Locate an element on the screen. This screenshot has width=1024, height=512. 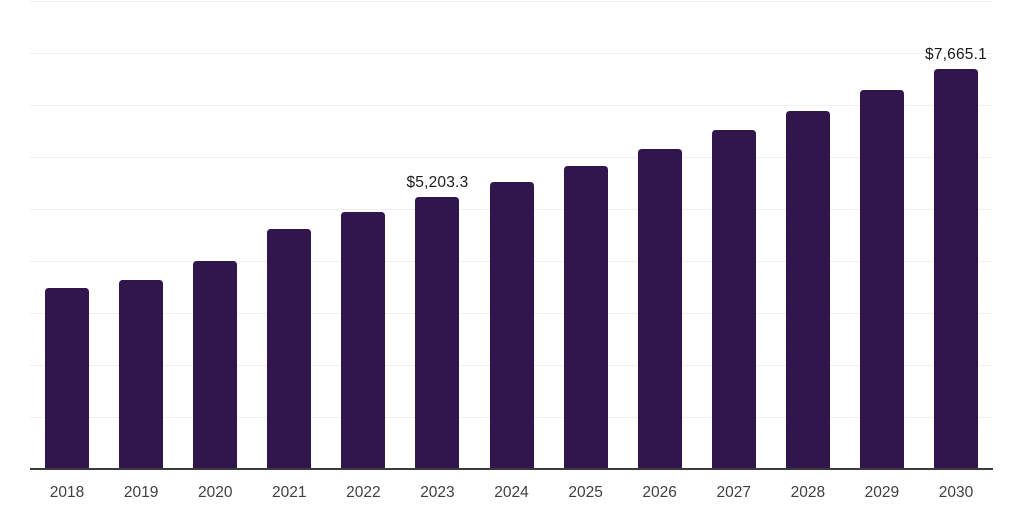
bar-slot-2021 is located at coordinates (289, 234).